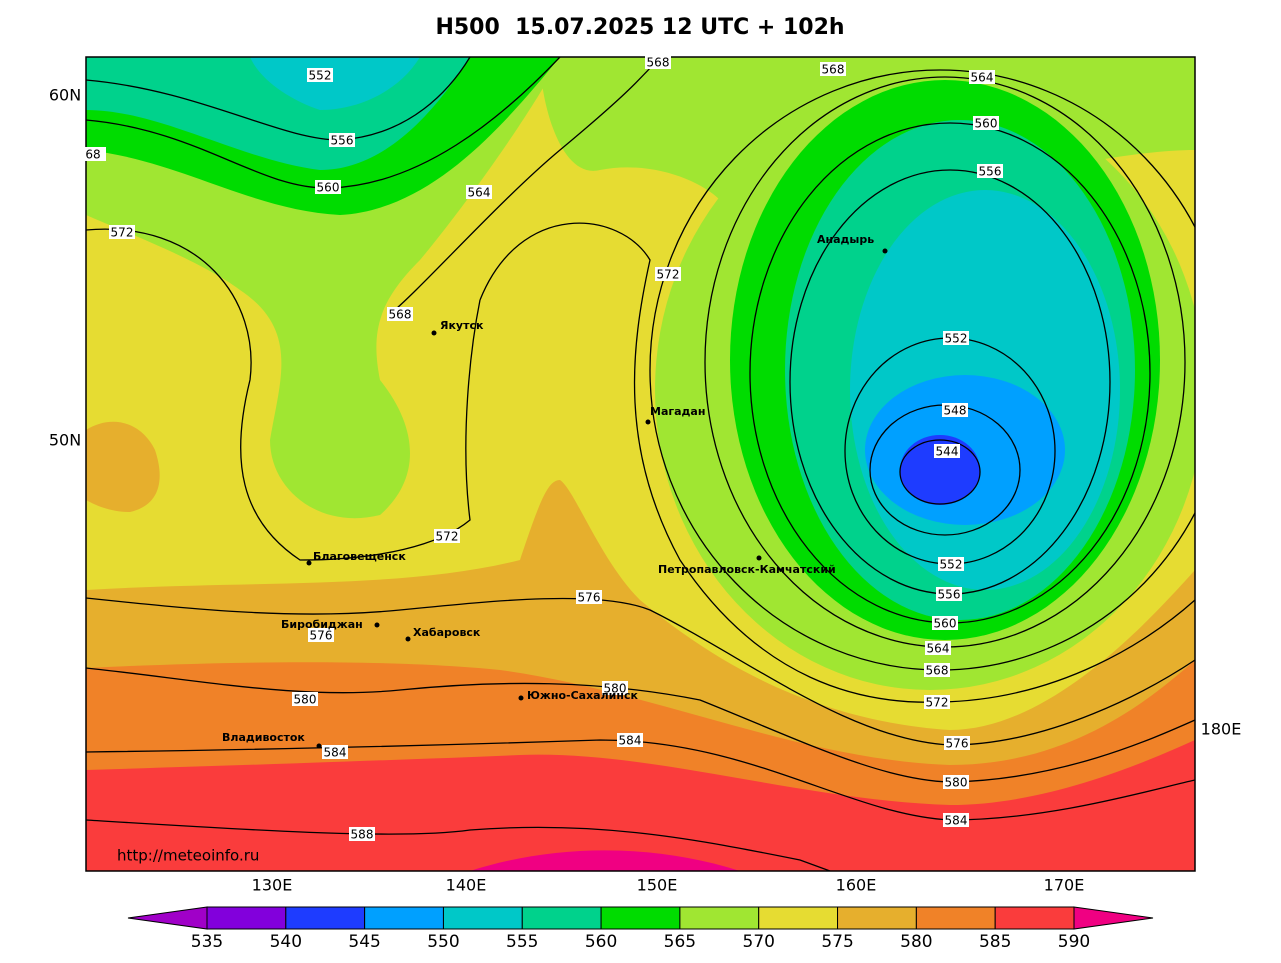 The height and width of the screenshot is (963, 1281). What do you see at coordinates (845, 239) in the screenshot?
I see `city-label: Анадырь` at bounding box center [845, 239].